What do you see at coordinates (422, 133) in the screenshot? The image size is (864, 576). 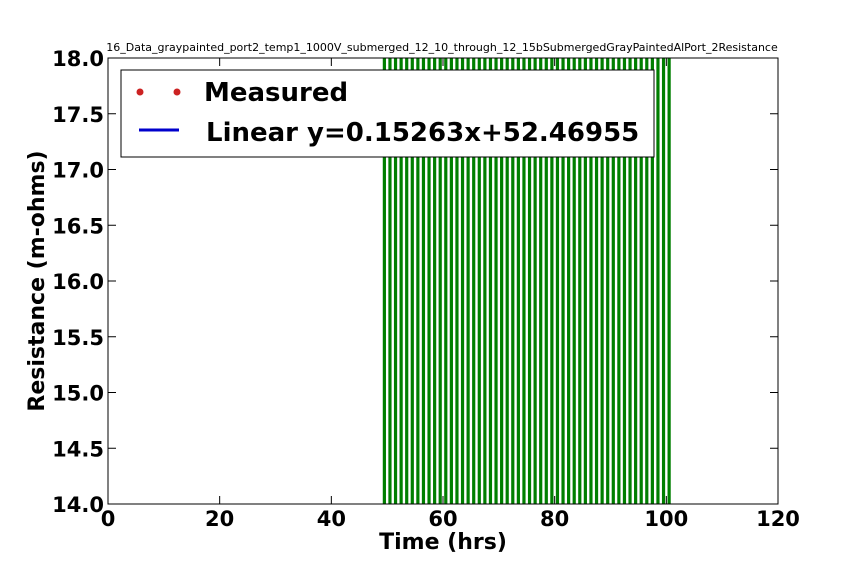 I see `legend-linear-label: Linear y=0.15263x+52.46955` at bounding box center [422, 133].